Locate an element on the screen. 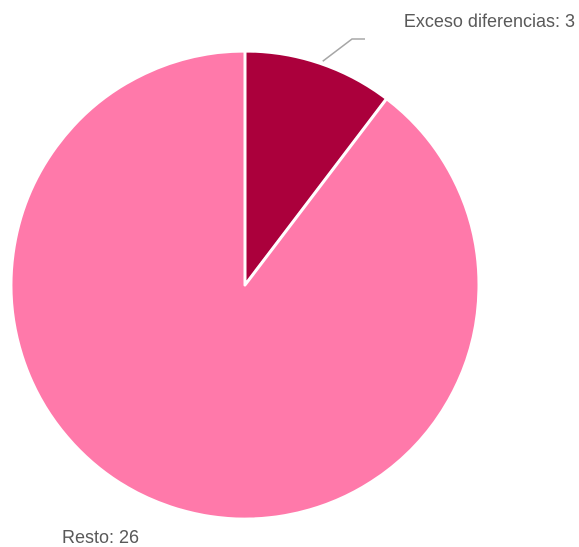 The width and height of the screenshot is (579, 547). leader-line-exceso-diferencias is located at coordinates (343, 50).